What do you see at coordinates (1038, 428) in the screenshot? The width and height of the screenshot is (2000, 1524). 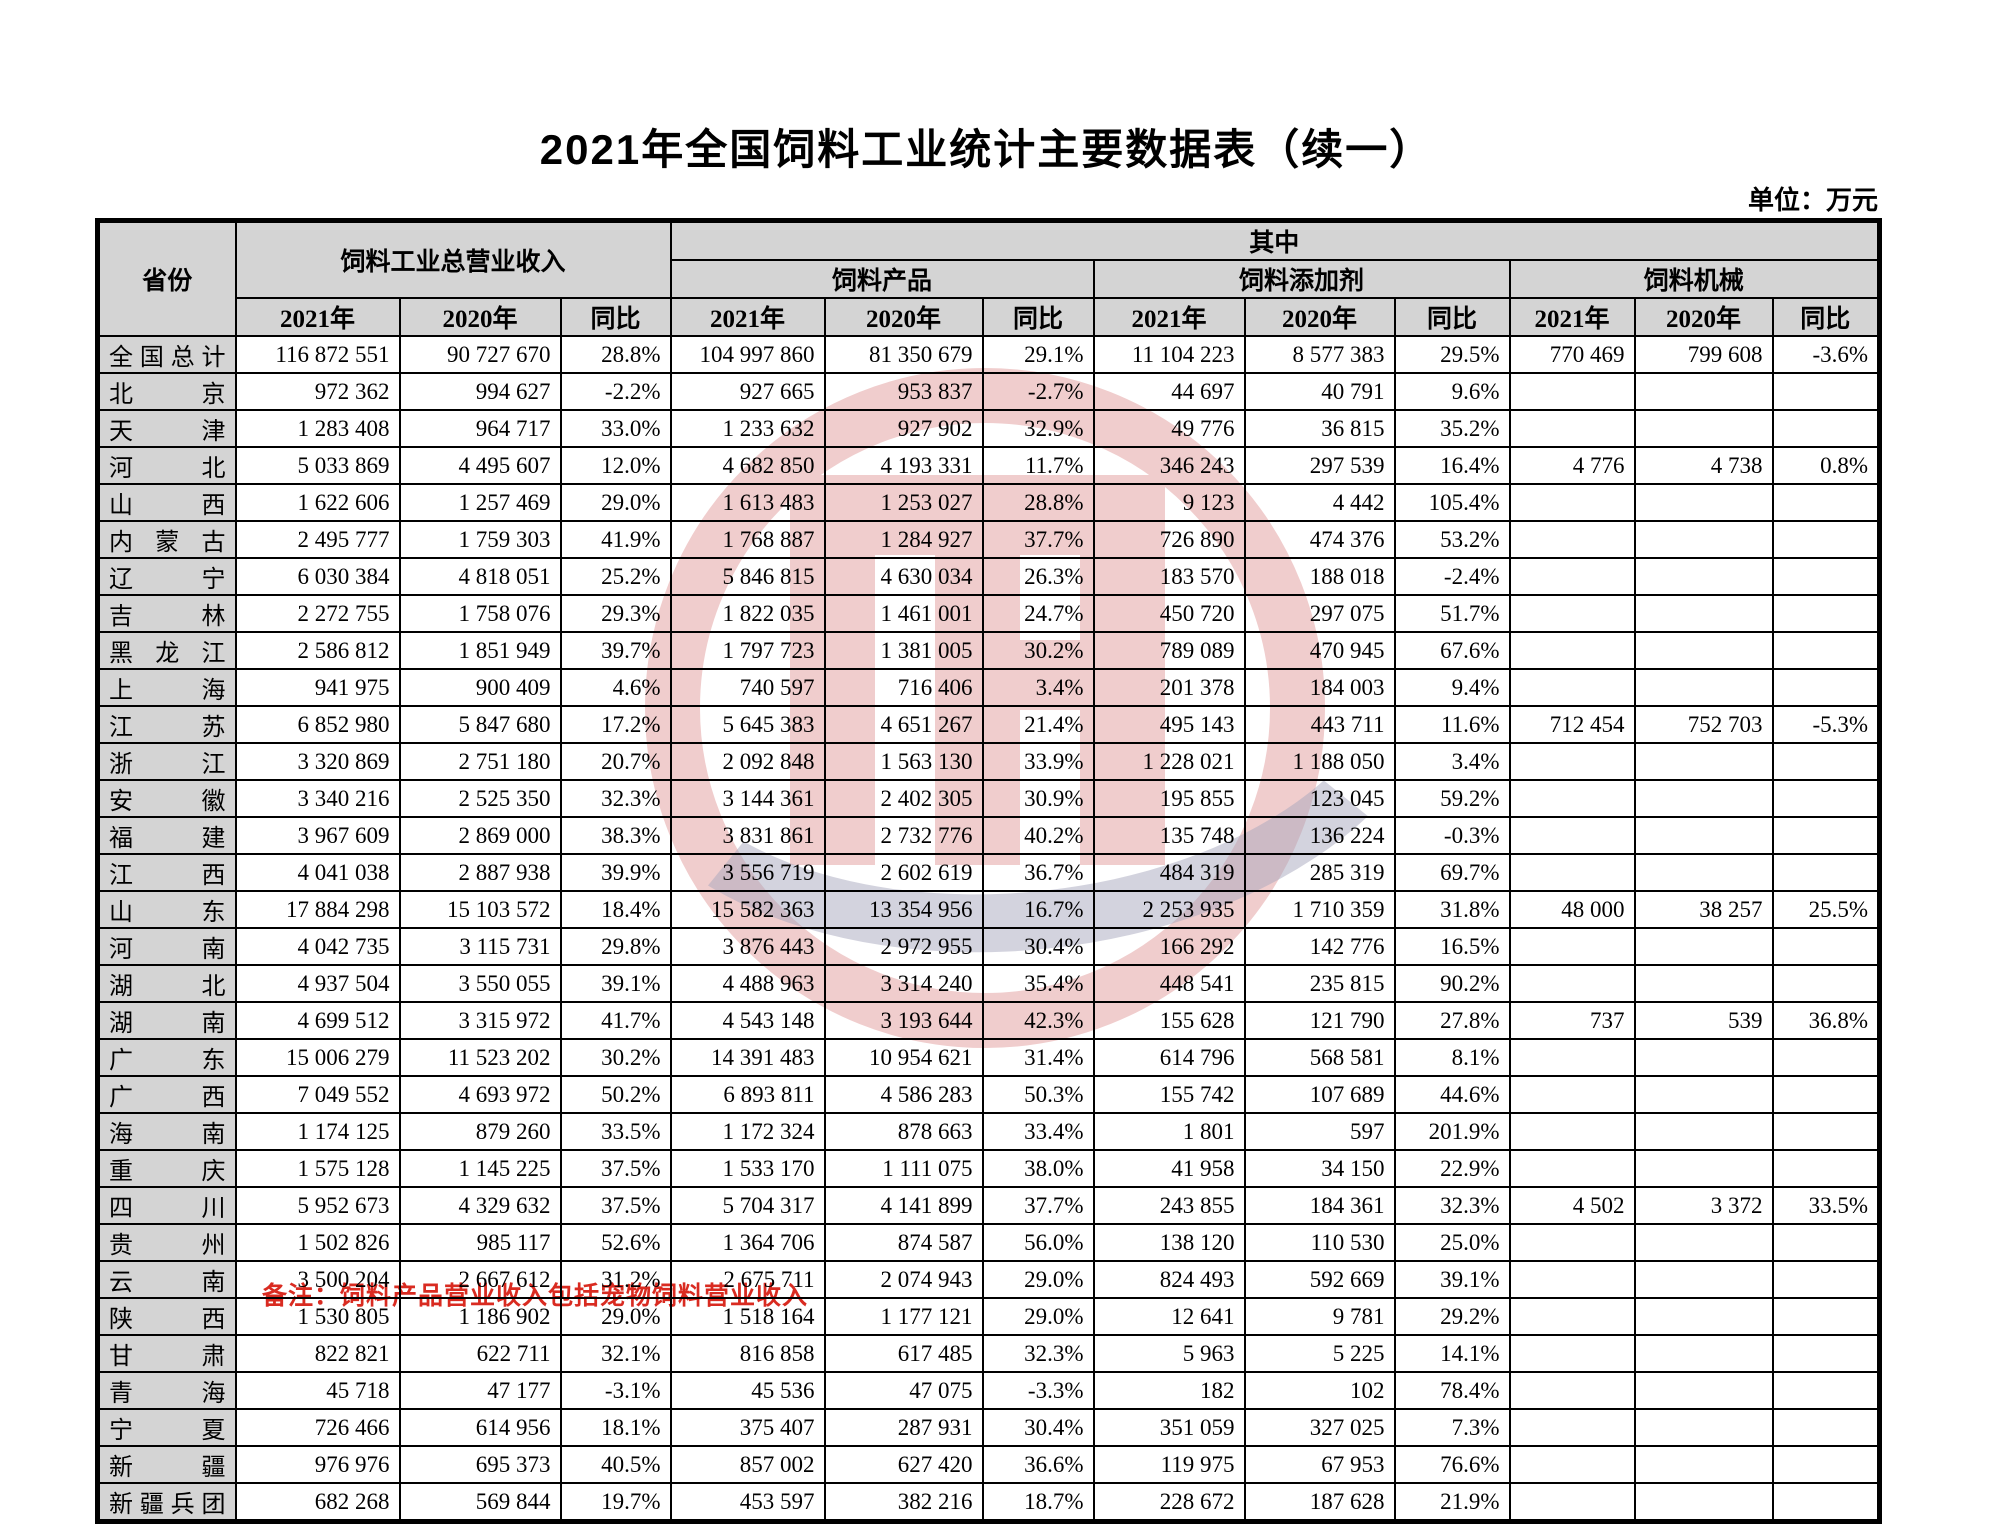 I see `value-cell: 32.9%` at bounding box center [1038, 428].